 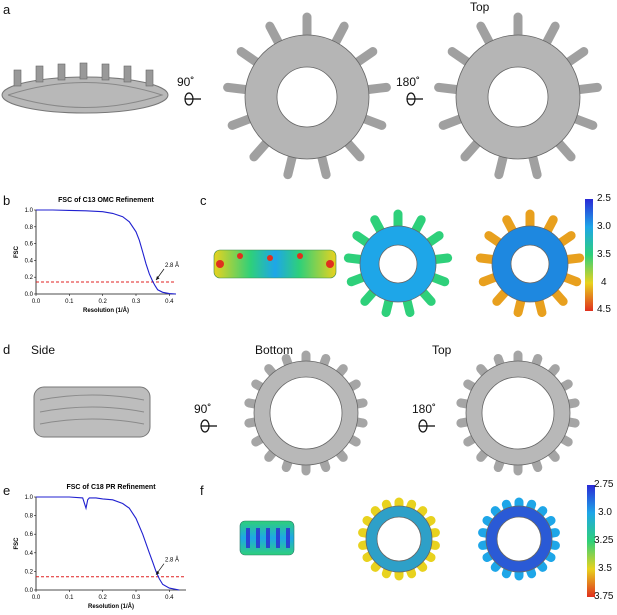 I want to click on panel-c-colorbar-tick: 4.5, so click(x=604, y=309).